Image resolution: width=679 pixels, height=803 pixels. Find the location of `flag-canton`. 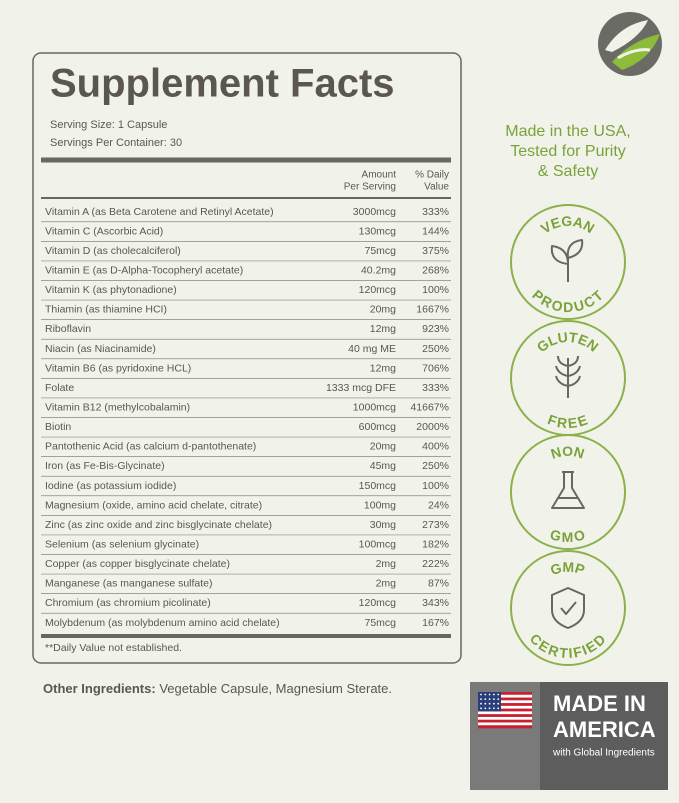

flag-canton is located at coordinates (489, 702).